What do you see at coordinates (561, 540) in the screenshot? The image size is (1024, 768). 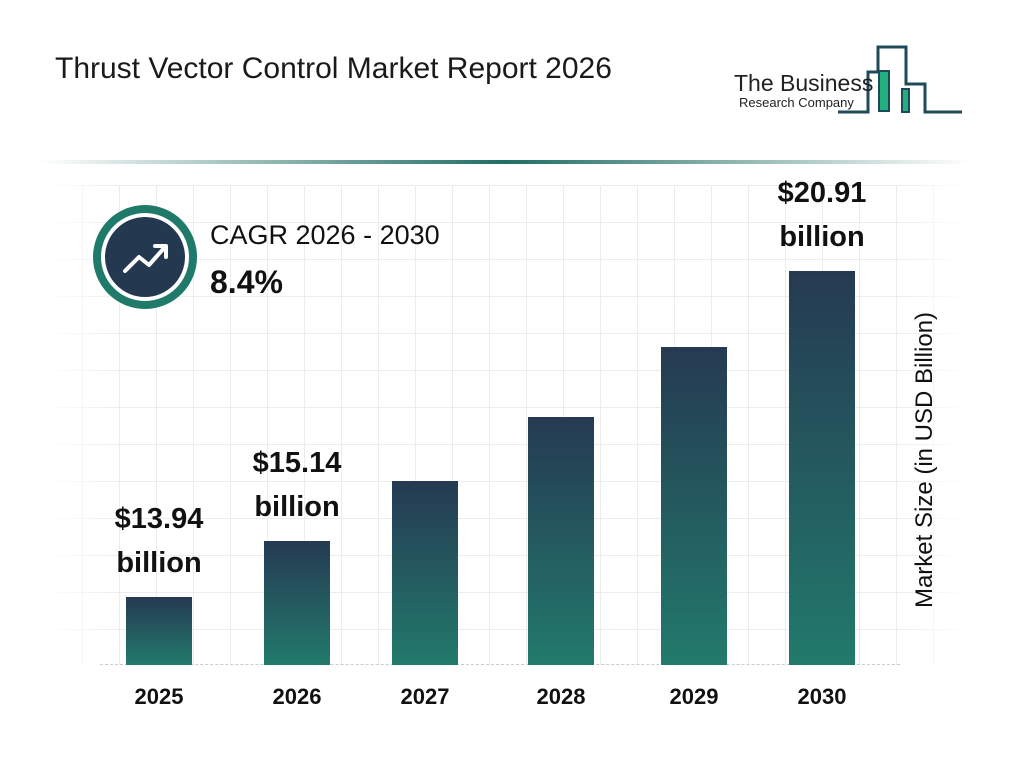 I see `bar-2028` at bounding box center [561, 540].